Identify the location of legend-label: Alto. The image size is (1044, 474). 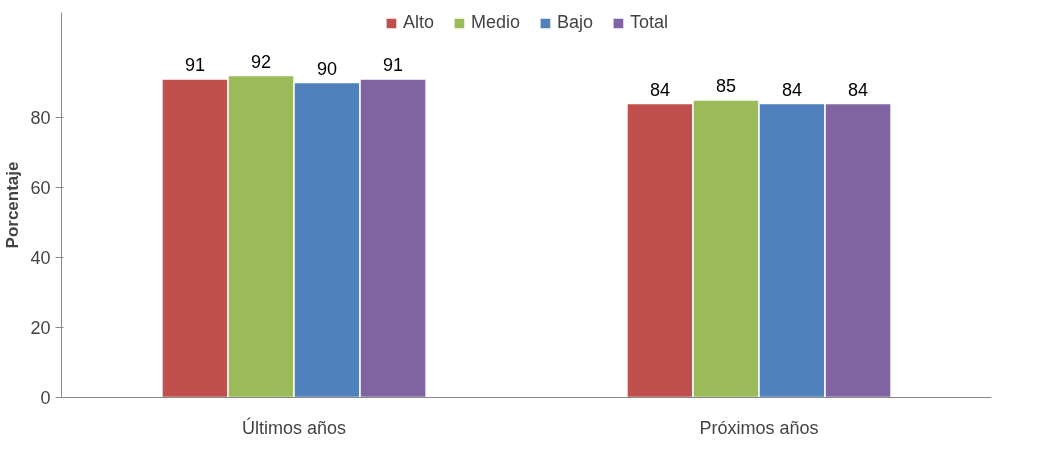
(418, 22).